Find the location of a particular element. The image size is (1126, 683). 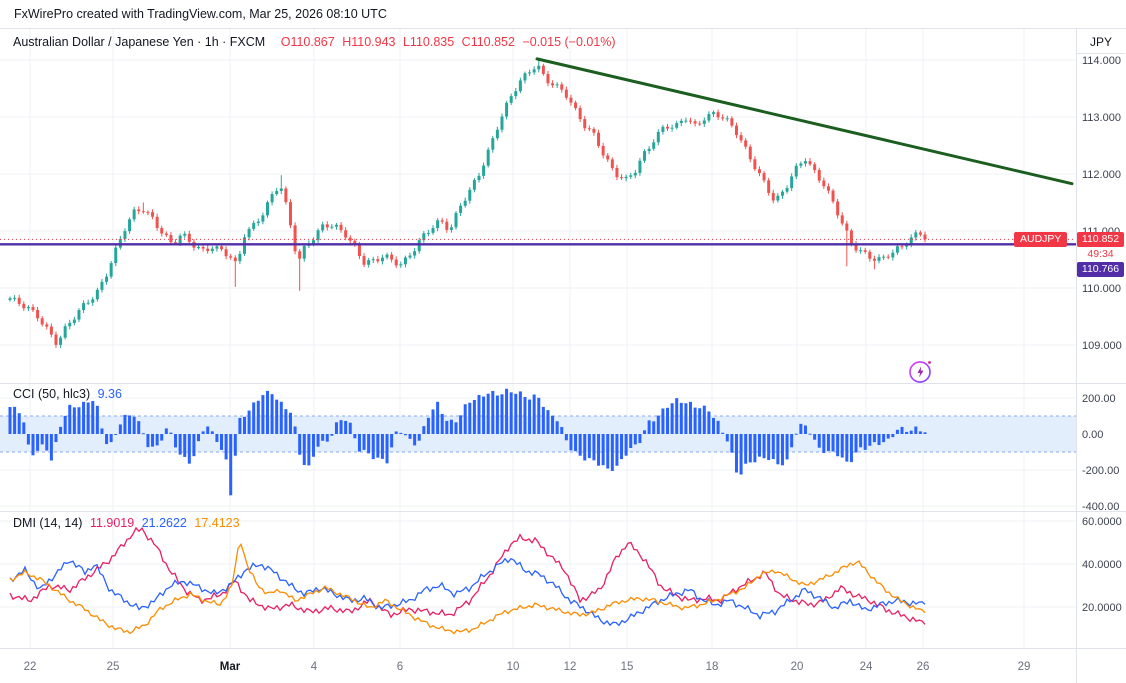

magic-icon-svg is located at coordinates (921, 371).